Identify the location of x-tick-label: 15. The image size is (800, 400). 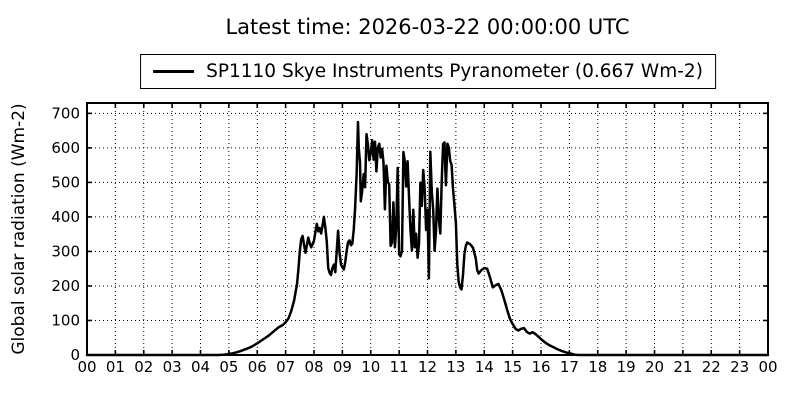
(512, 367).